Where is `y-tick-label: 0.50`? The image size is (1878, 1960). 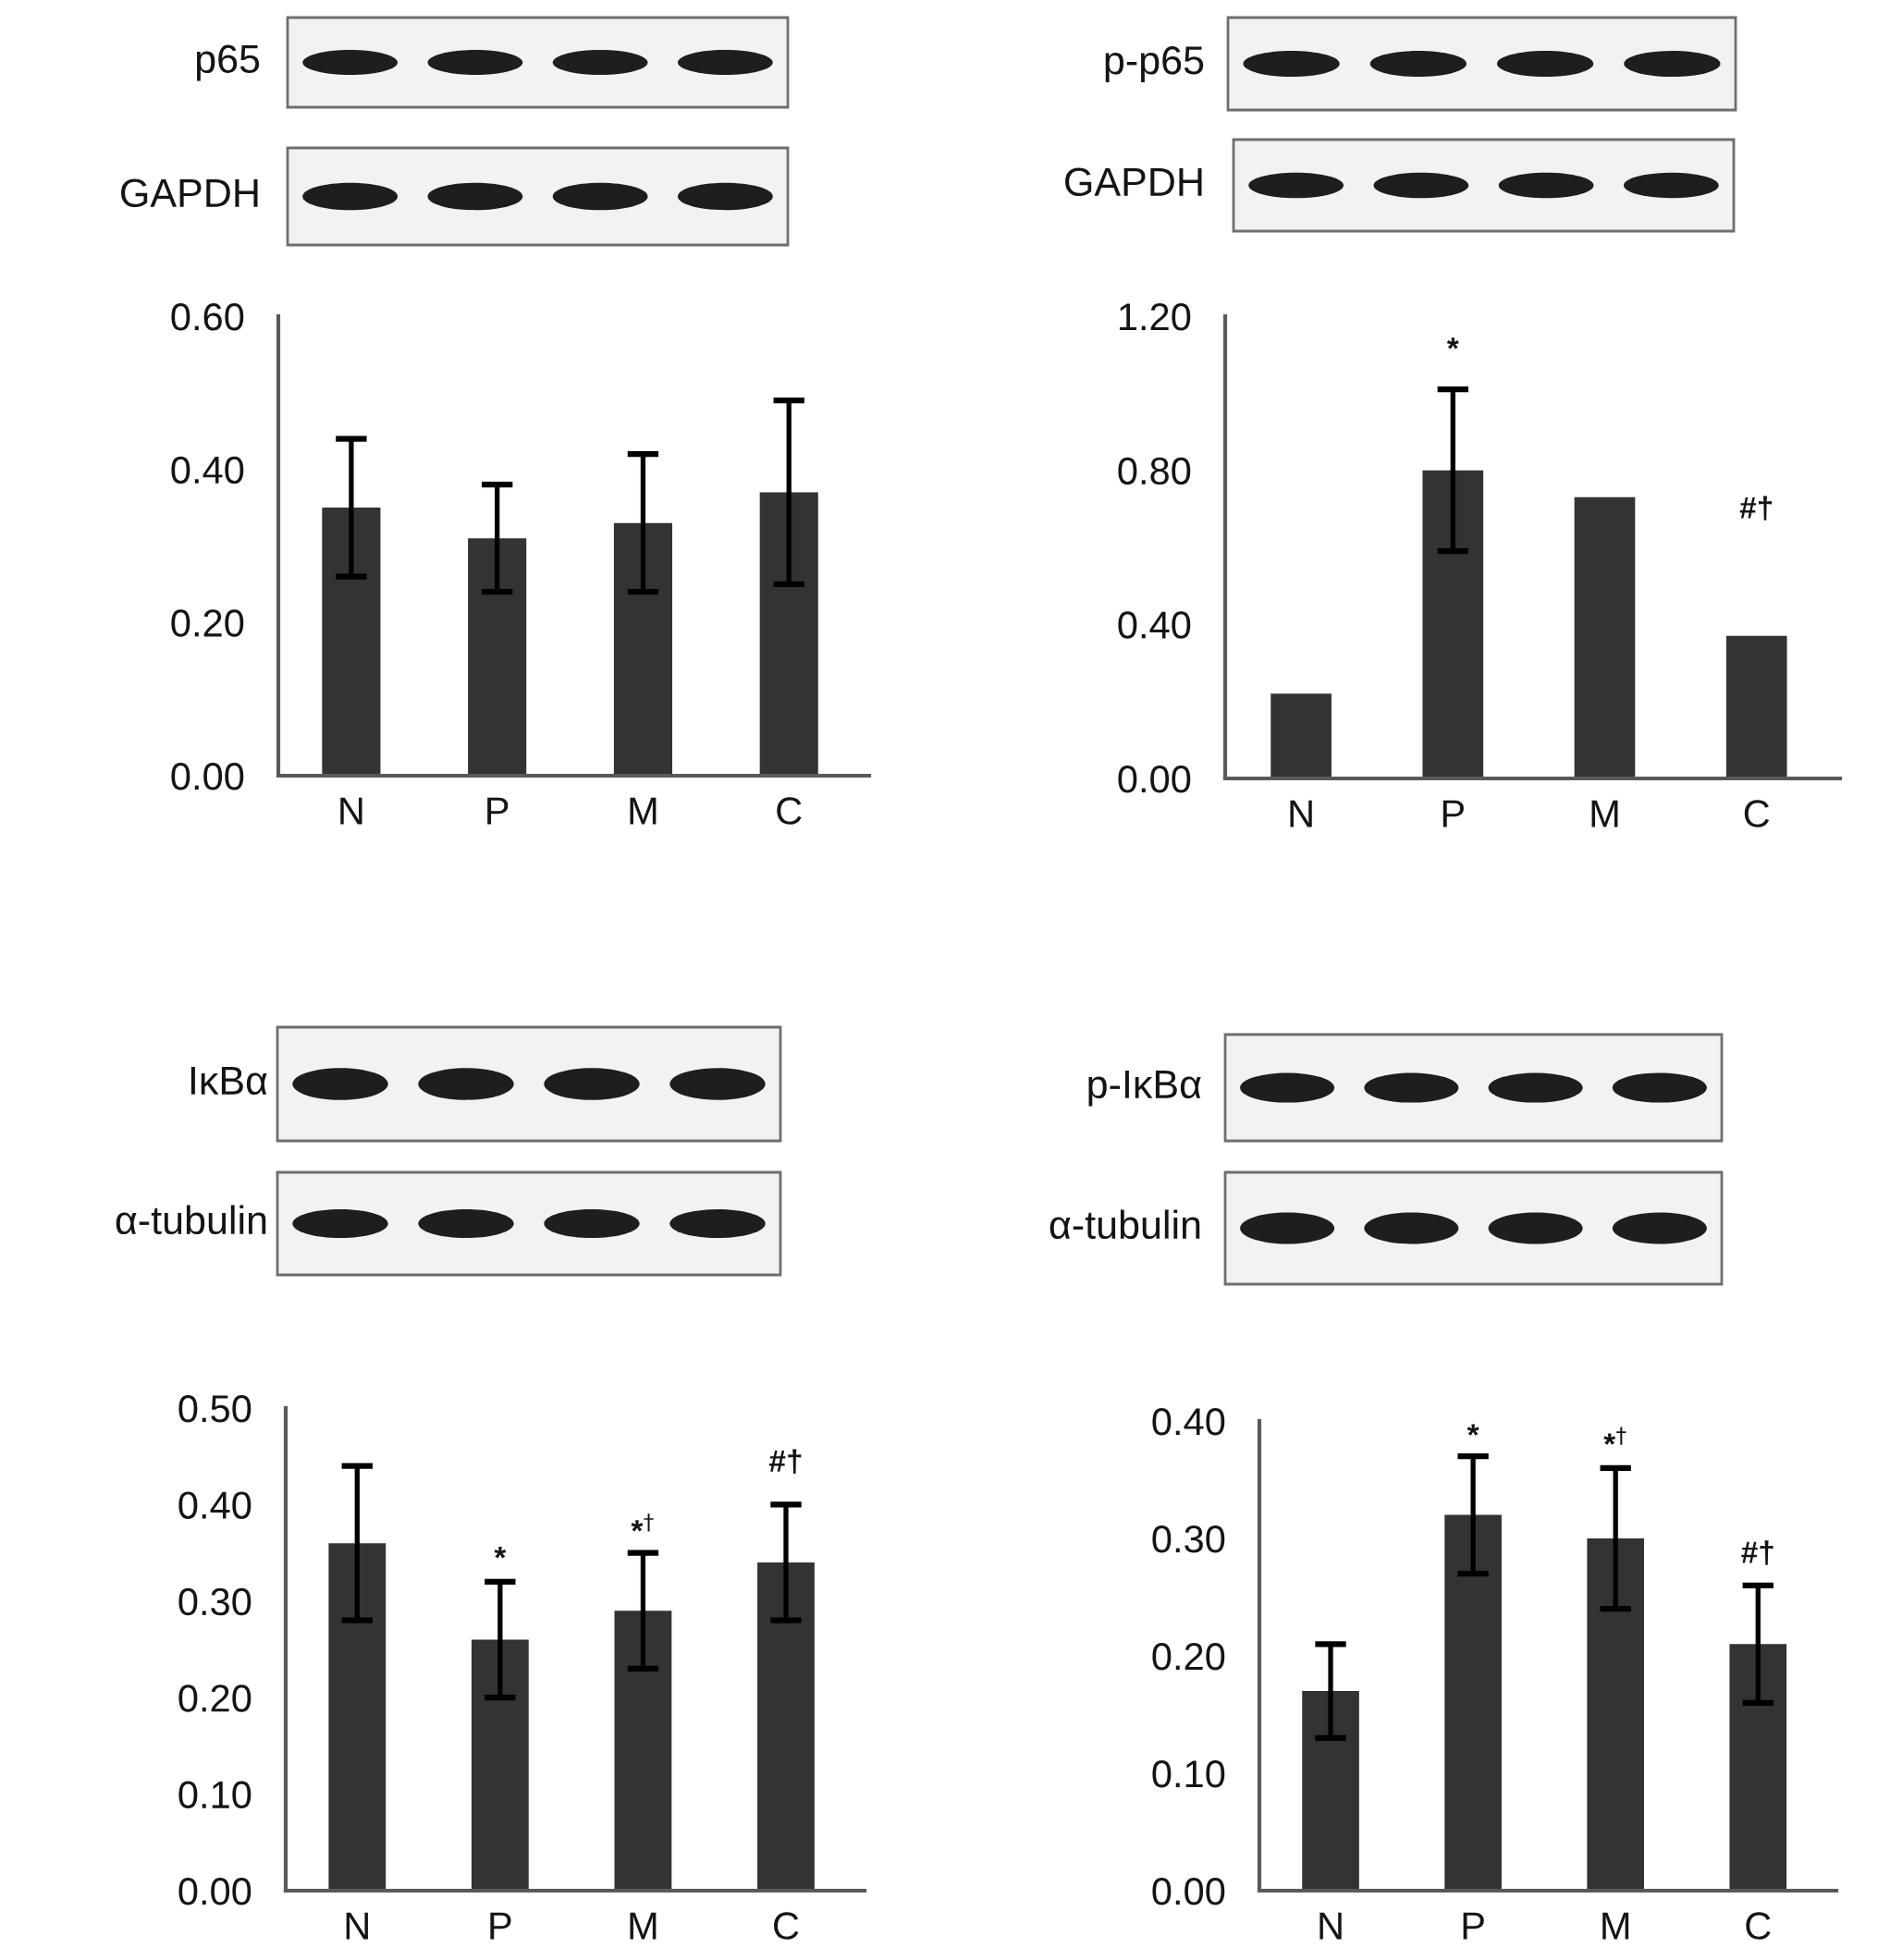
y-tick-label: 0.50 is located at coordinates (215, 1409).